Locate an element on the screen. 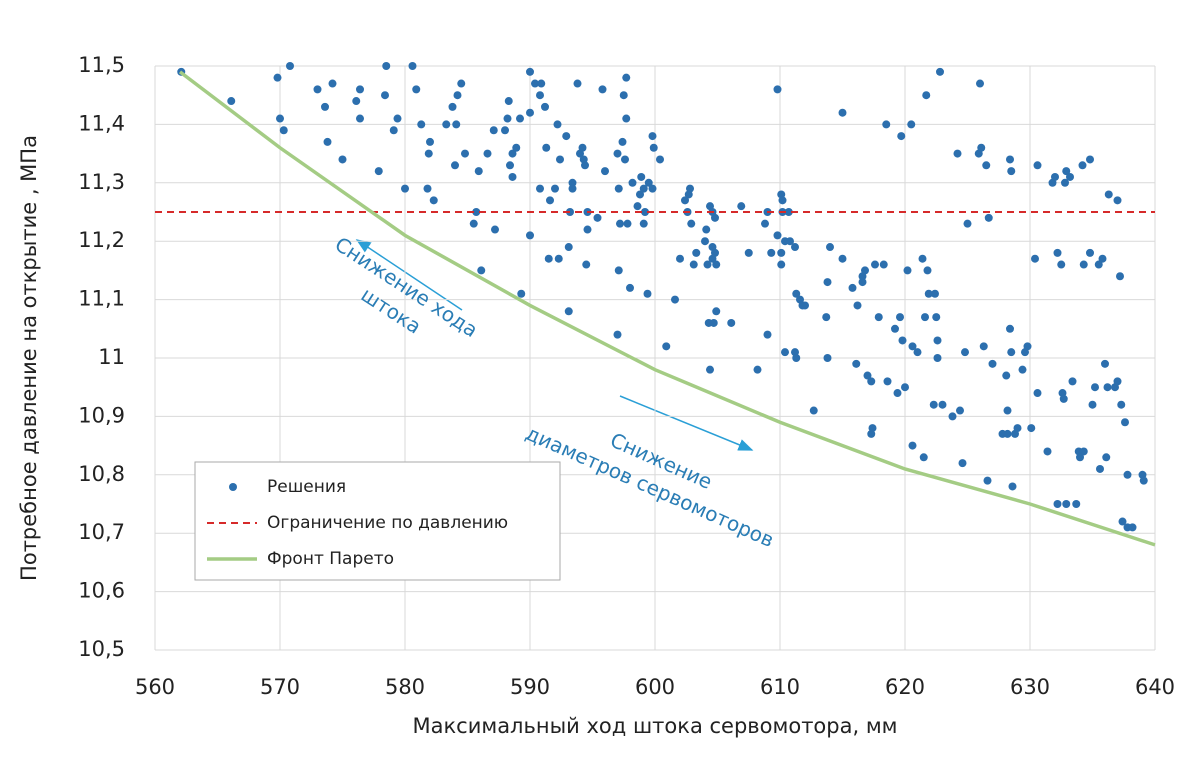 The width and height of the screenshot is (1200, 767). y-tick-label: 11 is located at coordinates (111, 357).